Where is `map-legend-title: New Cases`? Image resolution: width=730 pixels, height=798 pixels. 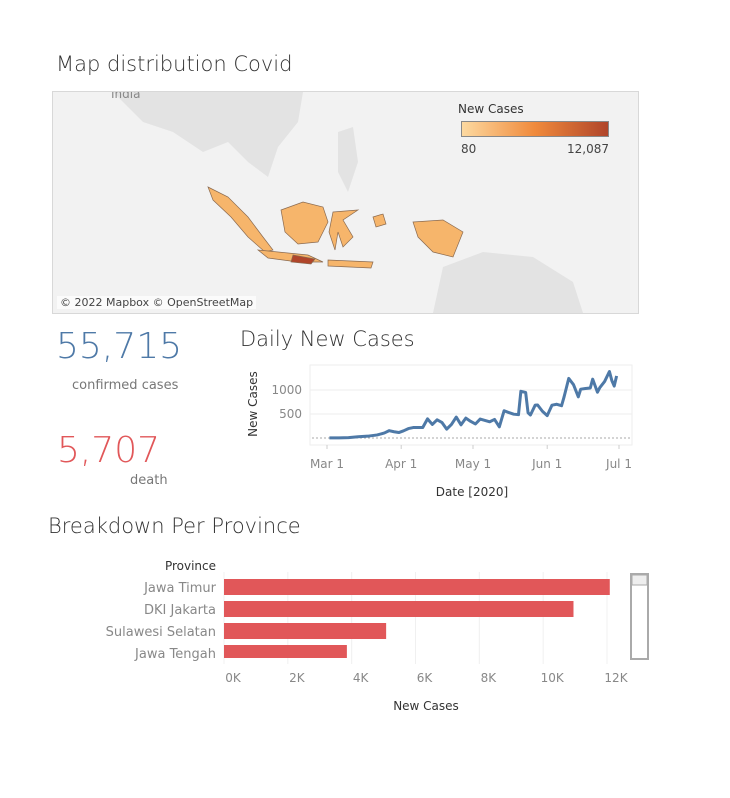 map-legend-title: New Cases is located at coordinates (491, 109).